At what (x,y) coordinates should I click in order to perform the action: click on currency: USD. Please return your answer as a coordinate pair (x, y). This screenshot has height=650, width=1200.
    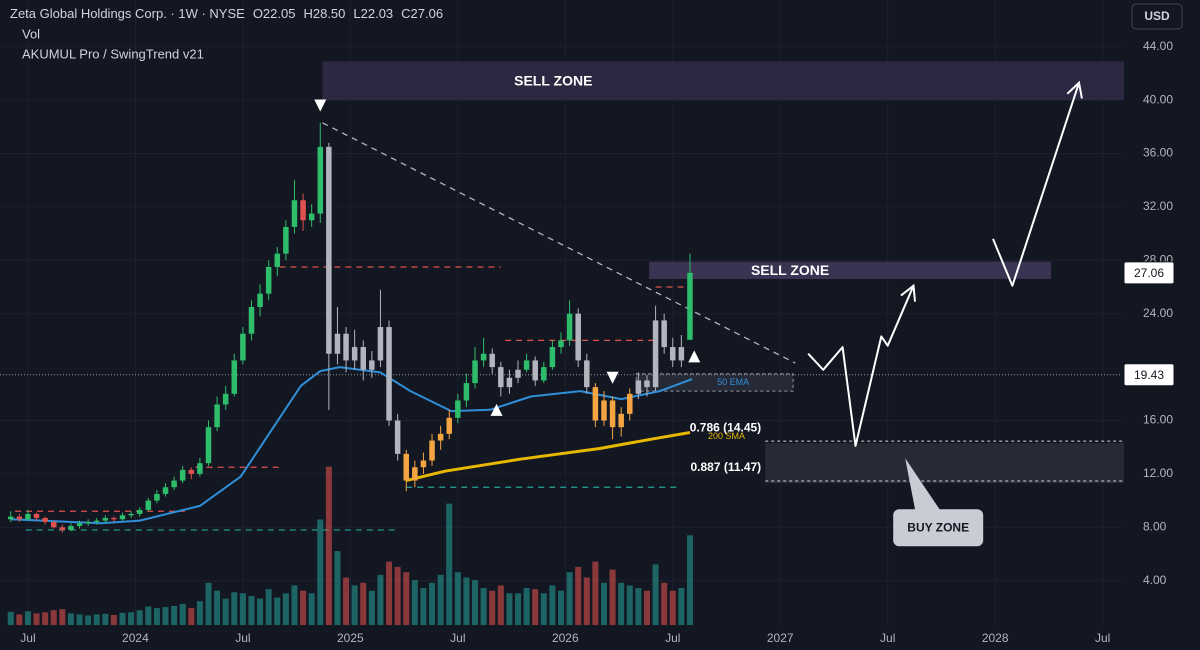
    Looking at the image, I should click on (1157, 16).